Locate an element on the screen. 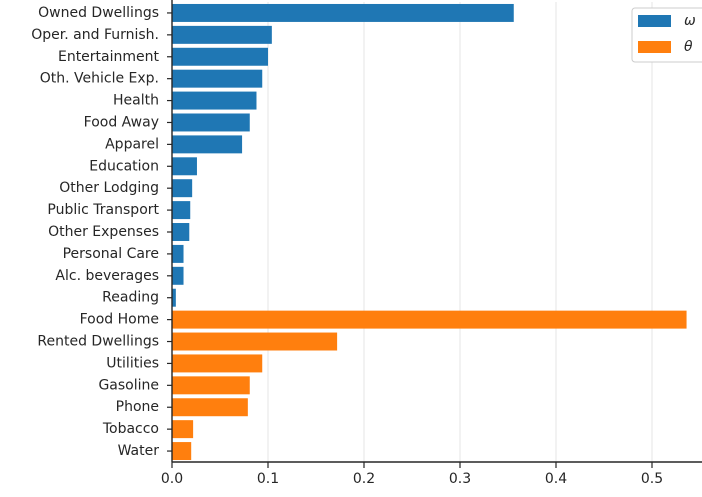 The width and height of the screenshot is (702, 497). category-label: Oth. Vehicle Exp. is located at coordinates (99, 79).